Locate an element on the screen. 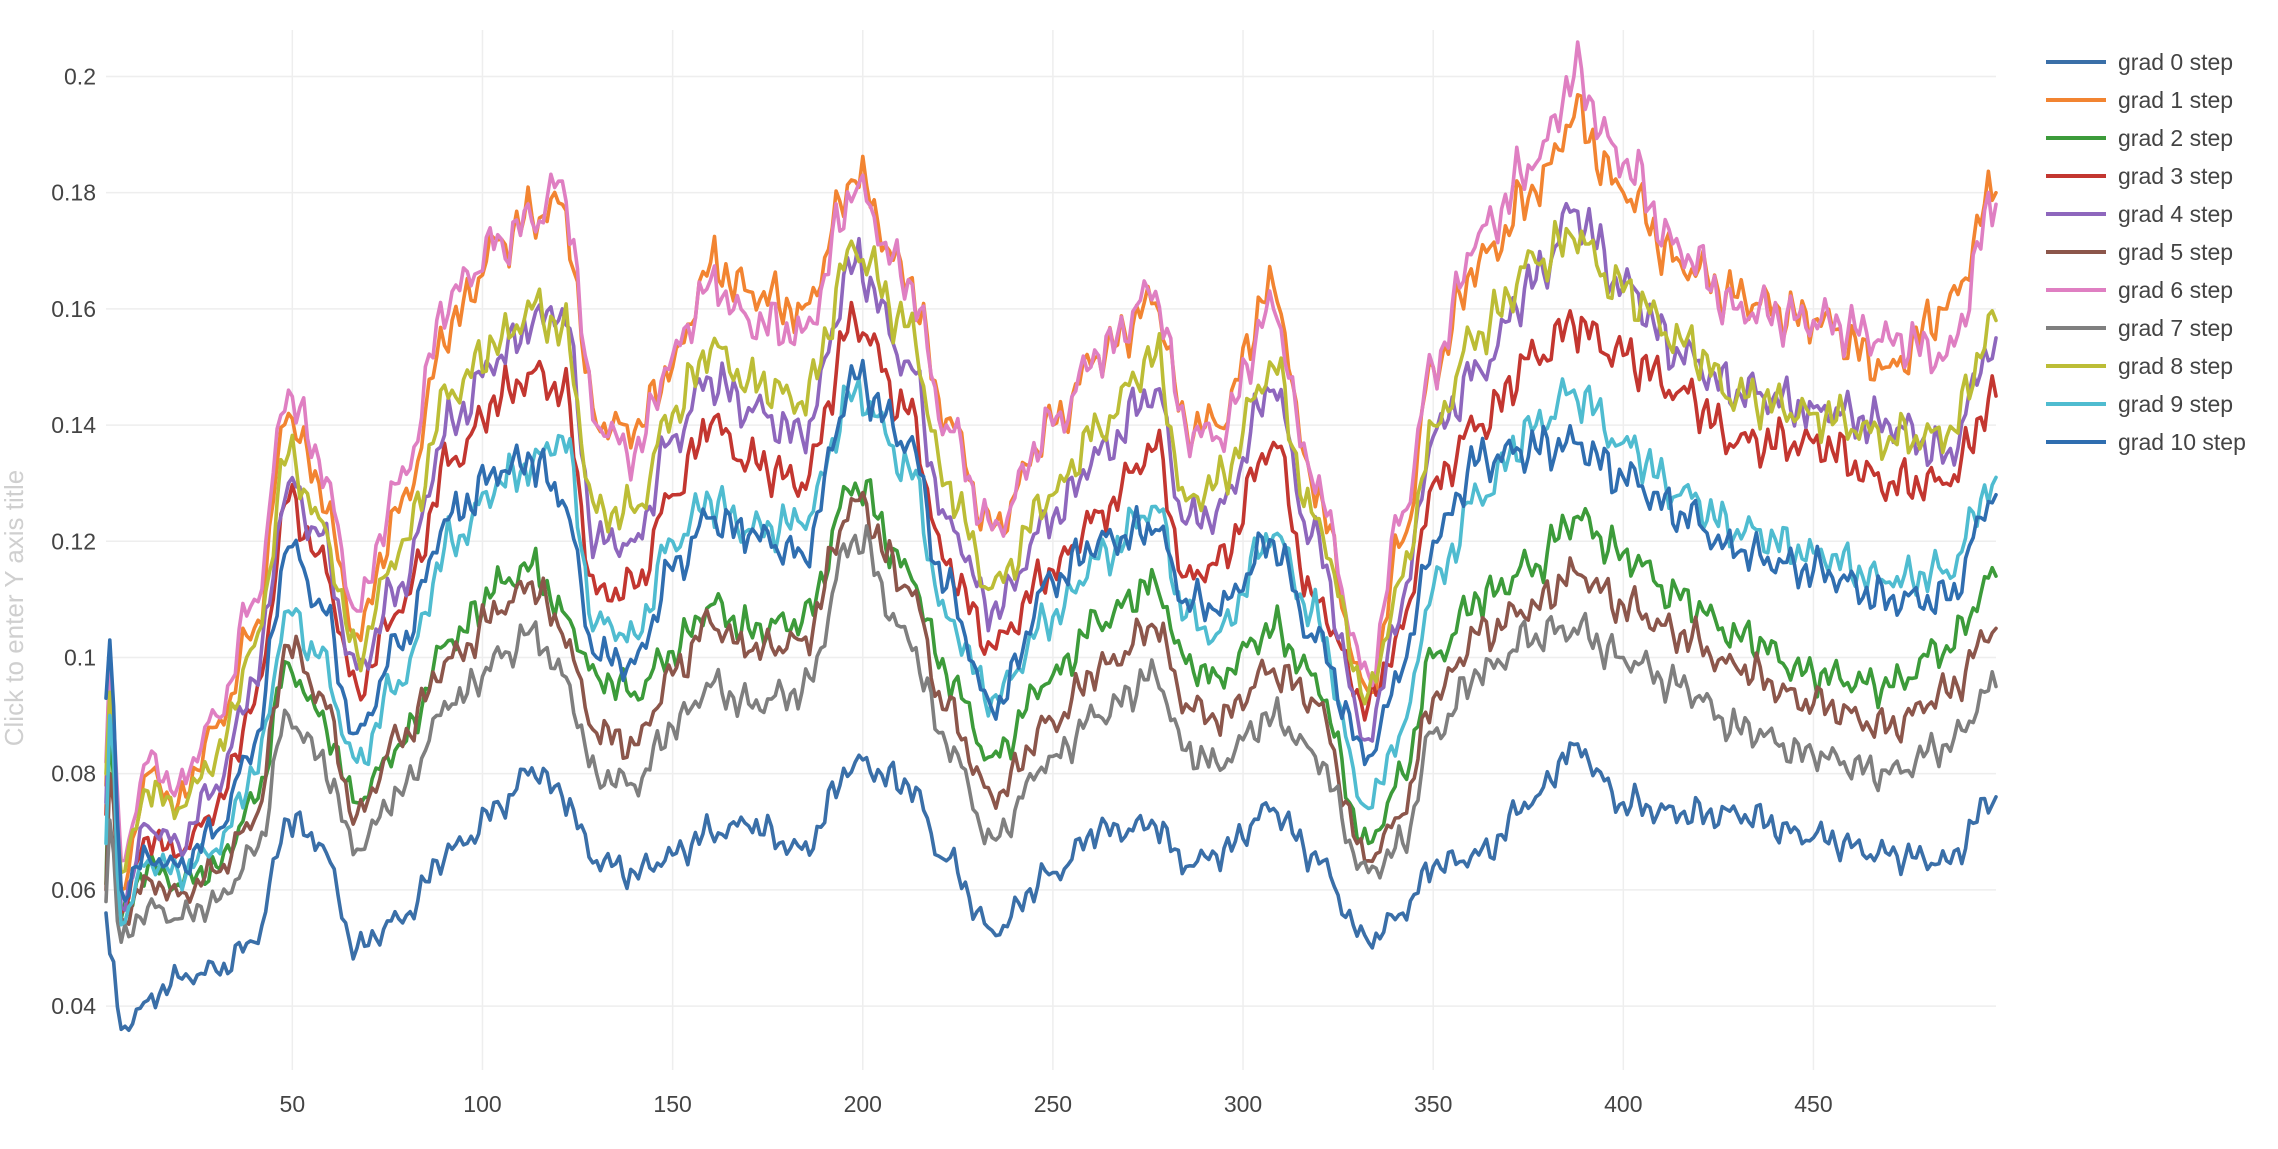 This screenshot has width=2278, height=1149. legend-label: grad 0 step is located at coordinates (2175, 62).